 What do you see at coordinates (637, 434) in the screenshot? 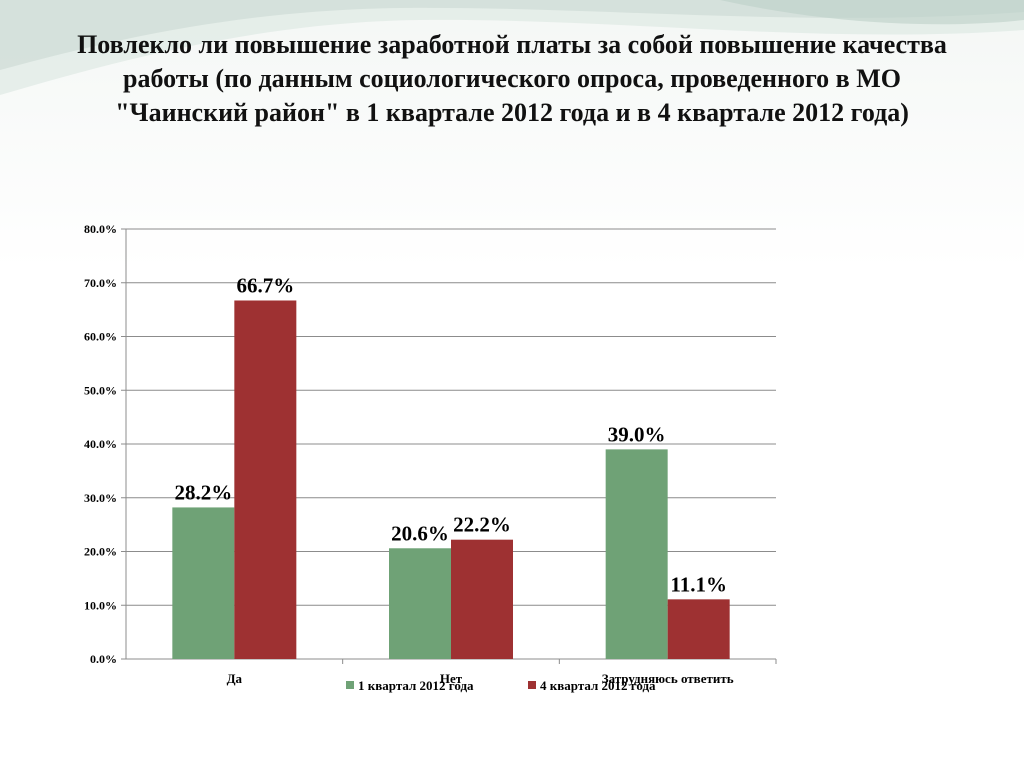
I see `data-label: 39.0%` at bounding box center [637, 434].